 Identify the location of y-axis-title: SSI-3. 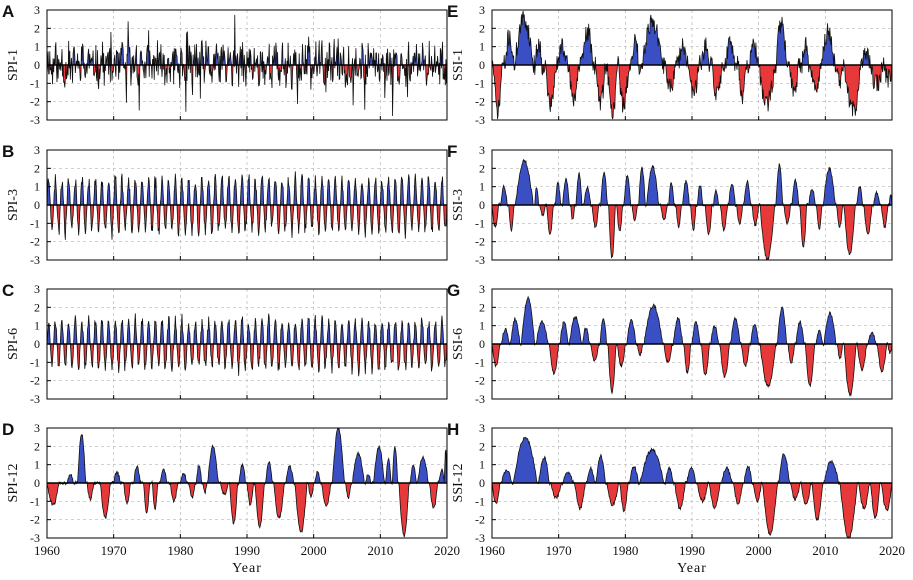
(458, 205).